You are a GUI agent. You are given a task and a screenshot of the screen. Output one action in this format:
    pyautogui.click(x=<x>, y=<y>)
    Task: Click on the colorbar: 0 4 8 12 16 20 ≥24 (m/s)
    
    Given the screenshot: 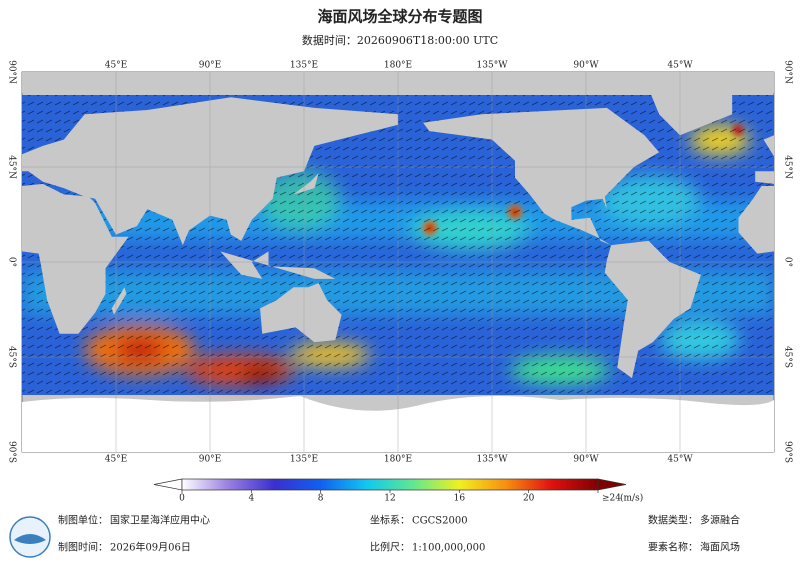 What is the action you would take?
    pyautogui.click(x=398, y=491)
    